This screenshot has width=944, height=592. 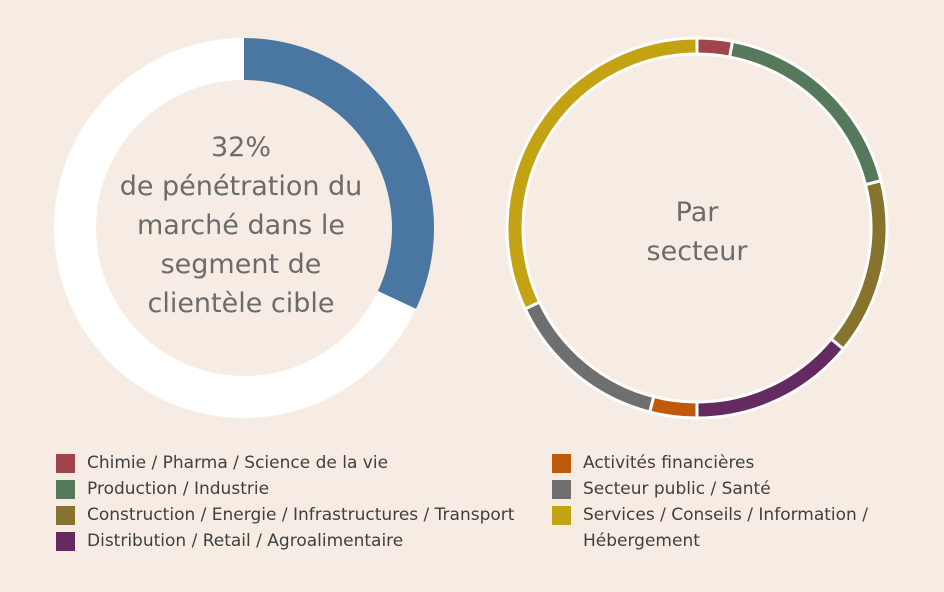 I want to click on penetration-caption-line-3: segment de, so click(x=241, y=264).